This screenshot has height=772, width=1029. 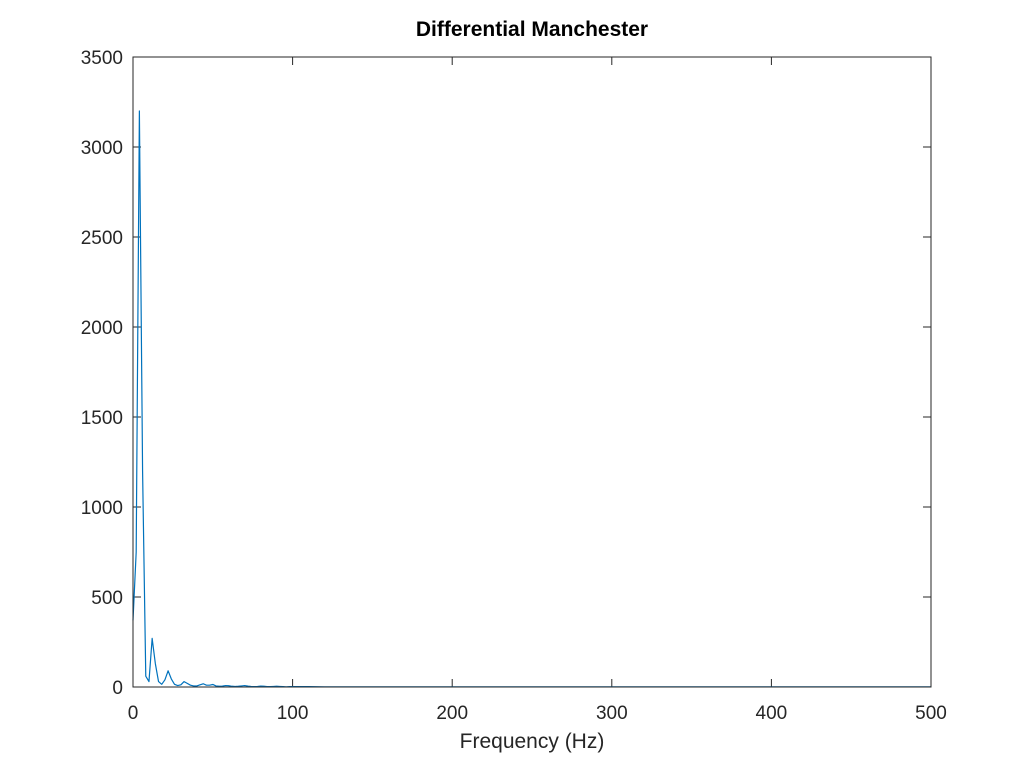 What do you see at coordinates (452, 713) in the screenshot?
I see `x-tick-label: 200` at bounding box center [452, 713].